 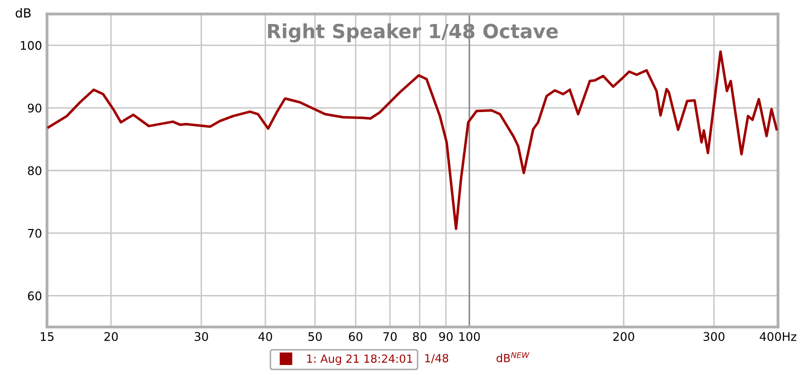 I want to click on y-axis-title: dB, so click(x=23, y=13).